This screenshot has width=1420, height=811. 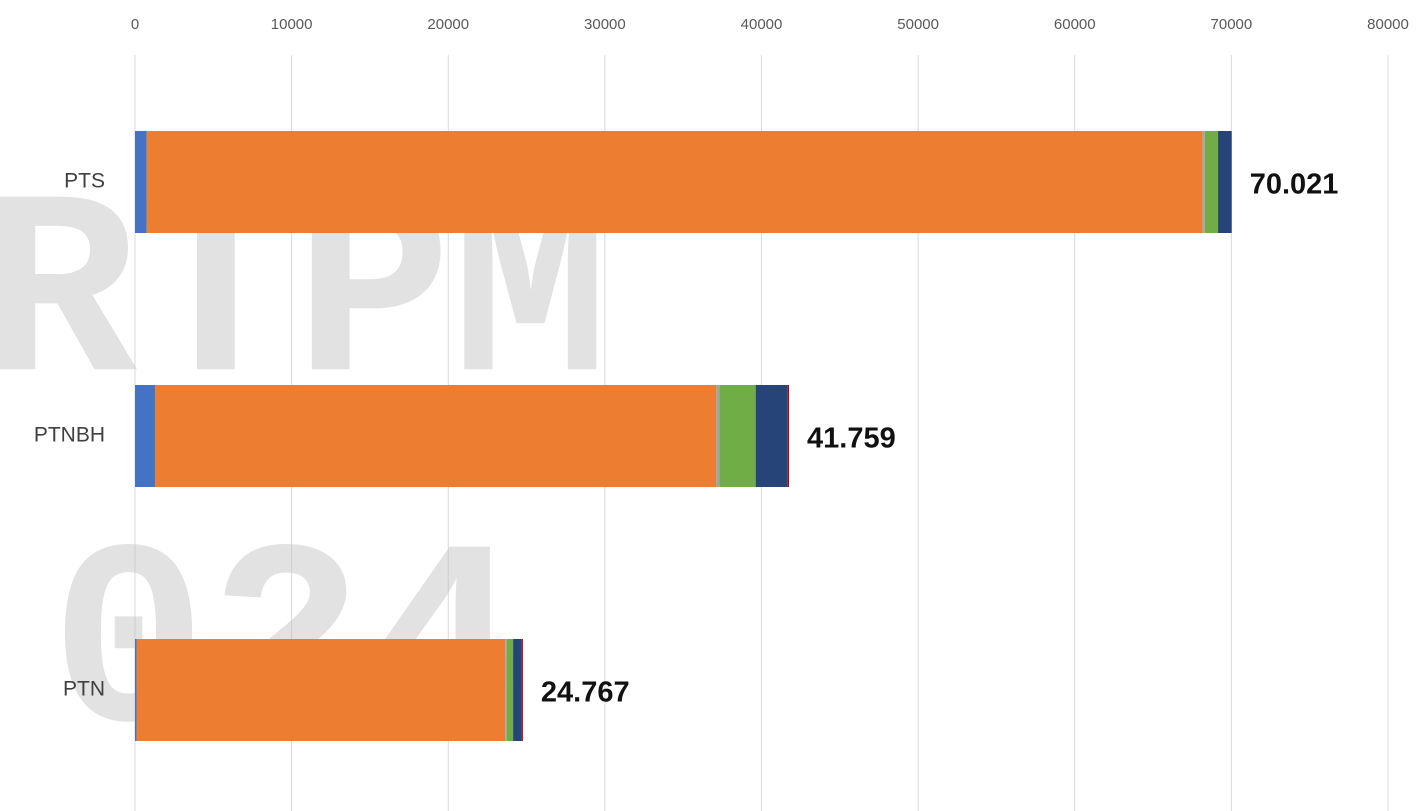 I want to click on x-tick-label: 70000, so click(x=1232, y=24).